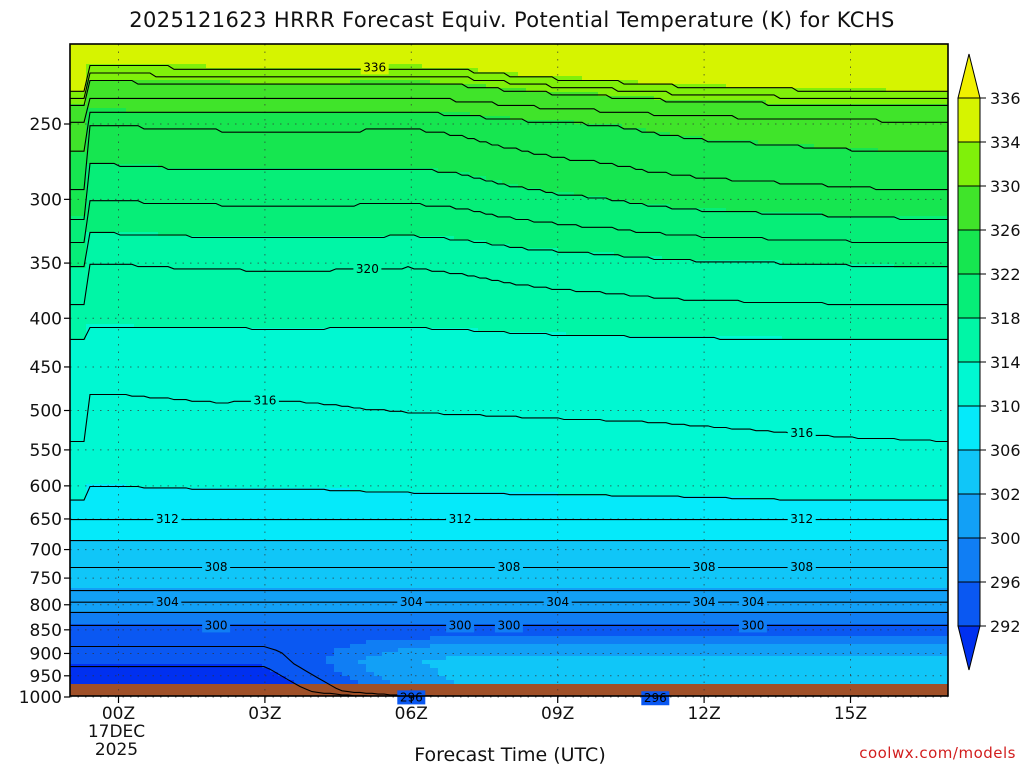  I want to click on contour-label-text: 304, so click(167, 602).